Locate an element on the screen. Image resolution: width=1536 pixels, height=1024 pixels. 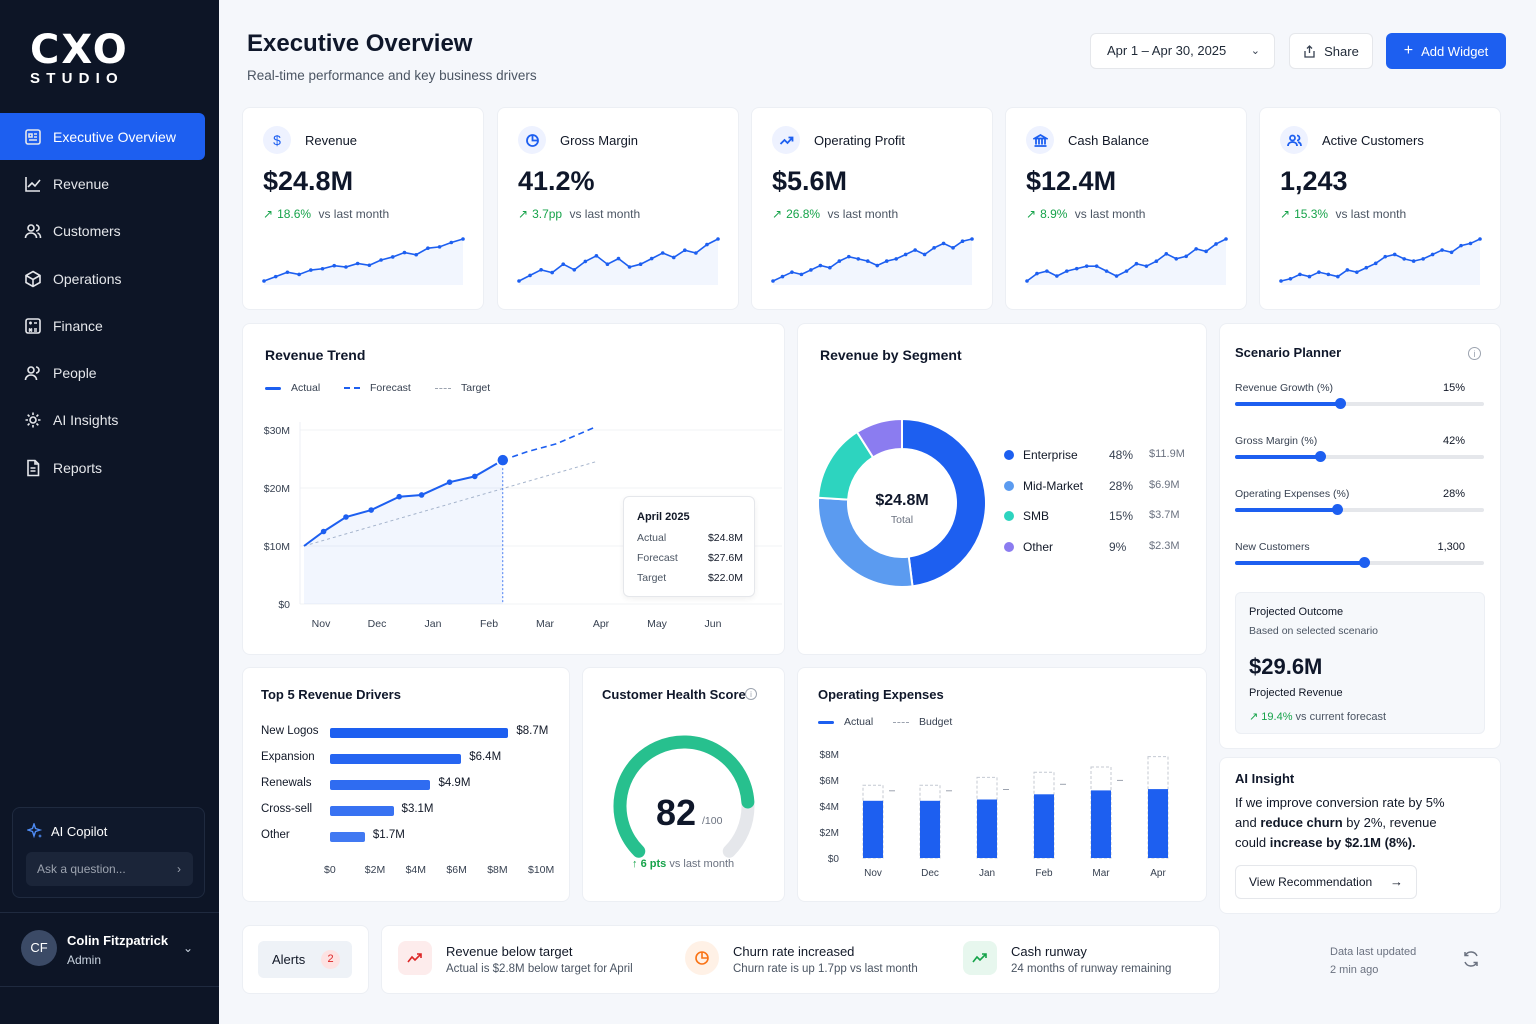
alert-description: 24 months of runway remaining is located at coordinates (1091, 969).